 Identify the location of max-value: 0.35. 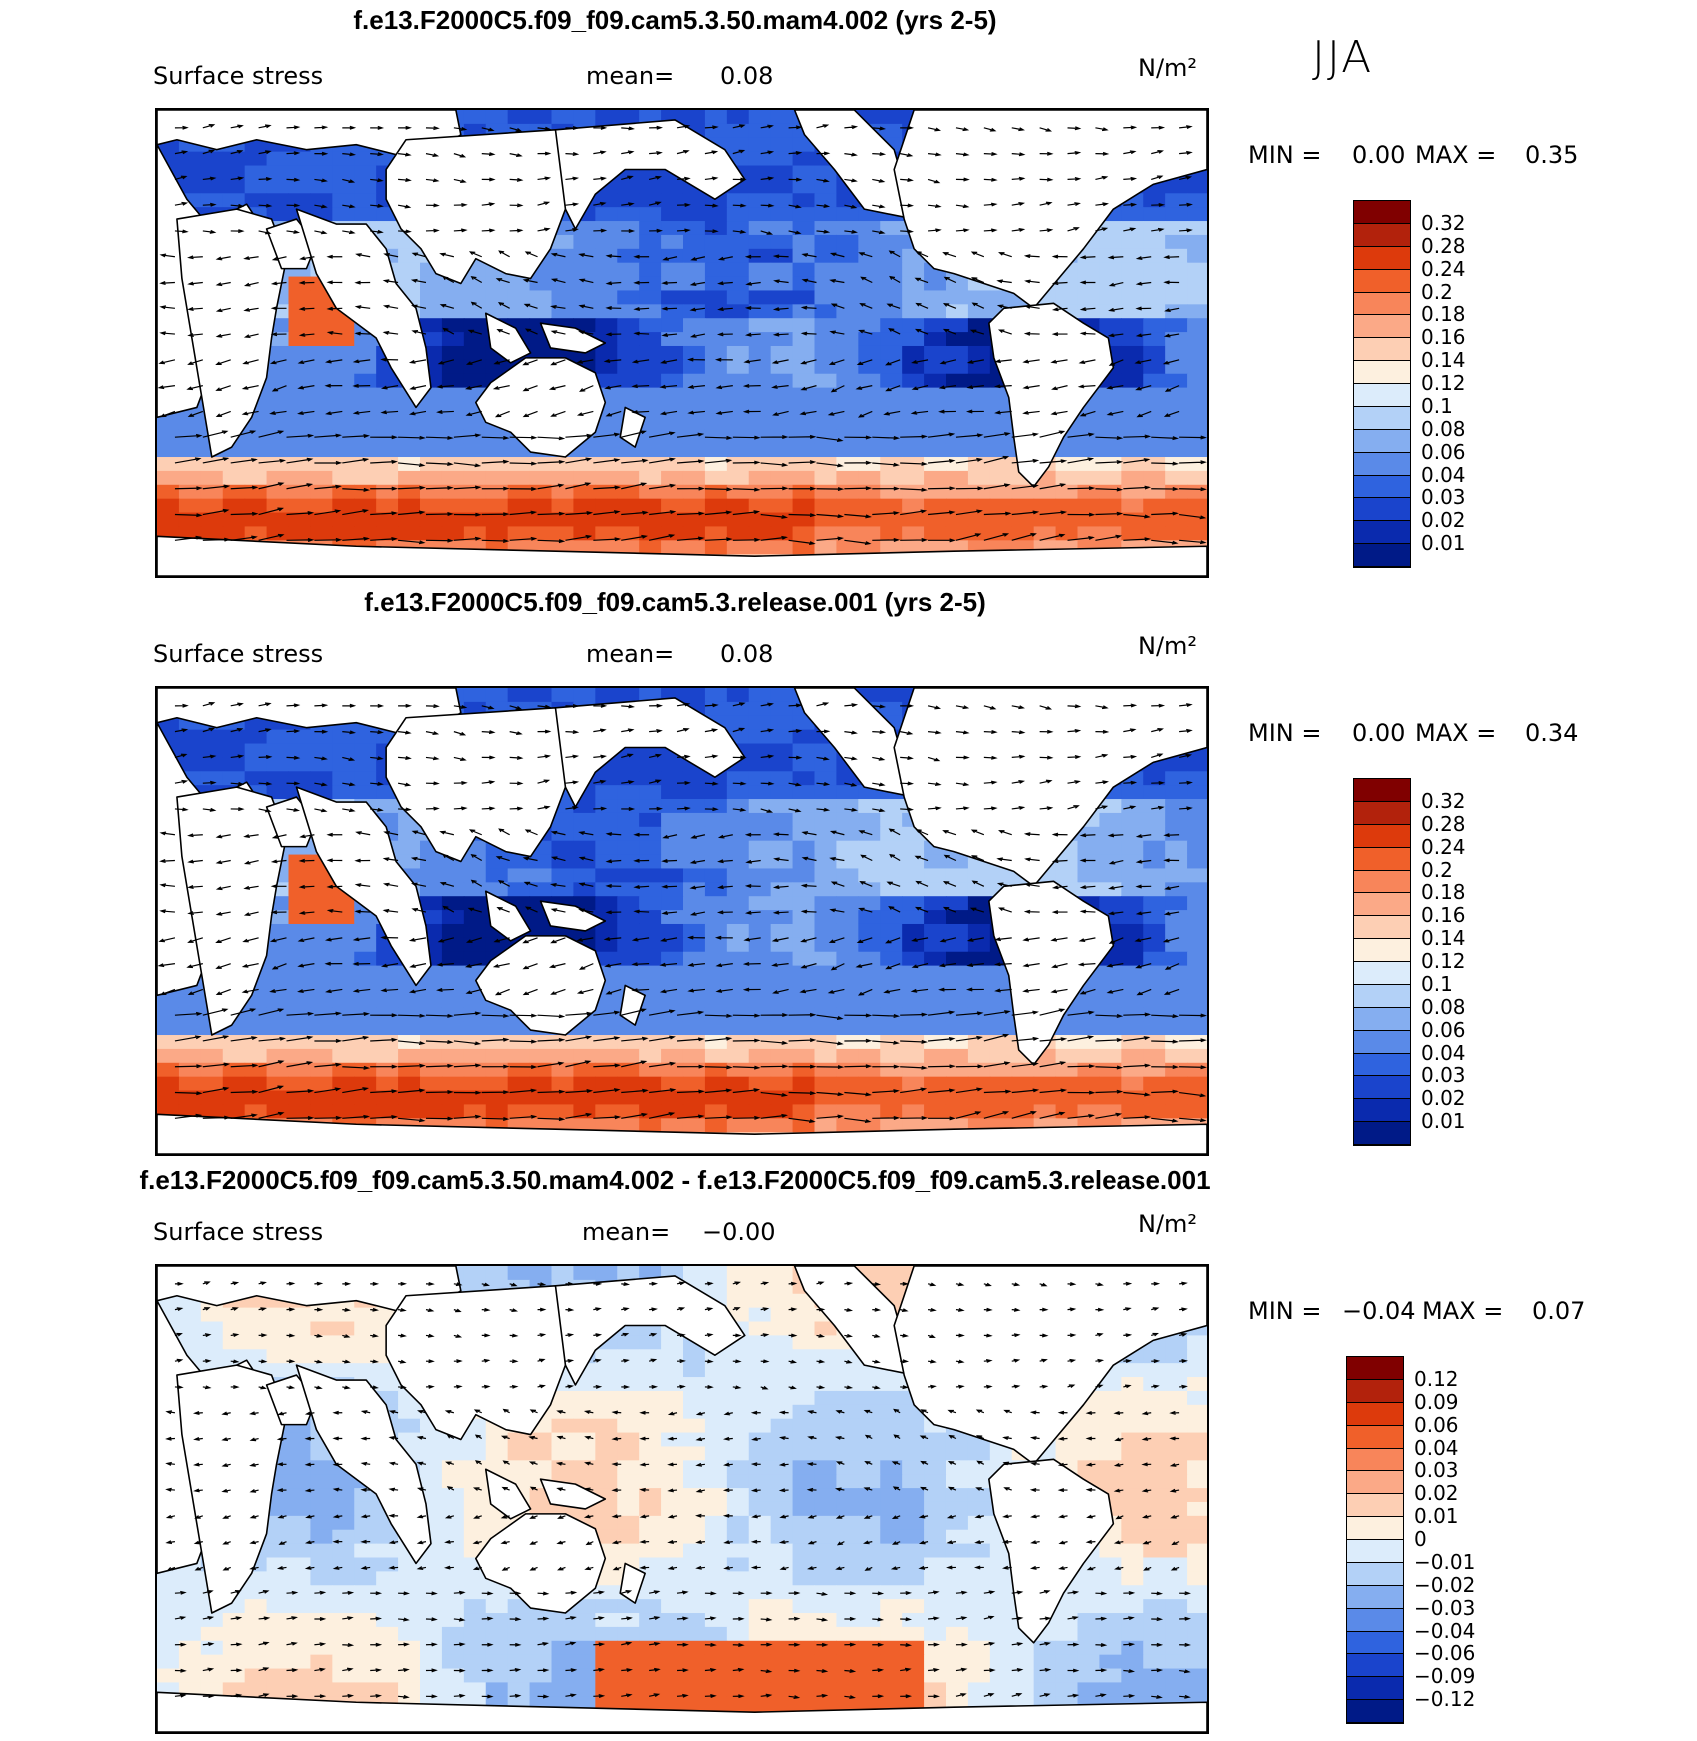
(1552, 155).